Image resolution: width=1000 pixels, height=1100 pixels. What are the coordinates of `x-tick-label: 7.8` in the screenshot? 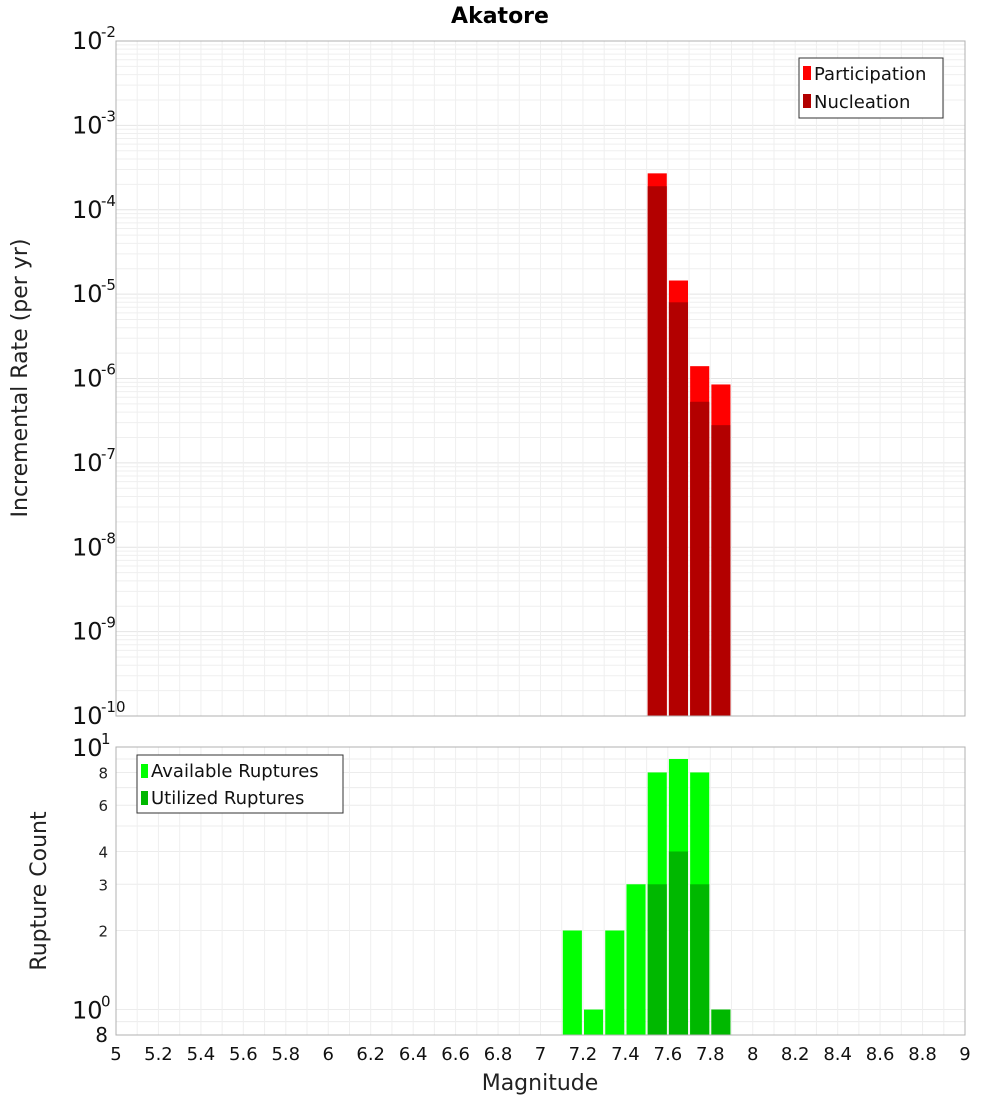 It's located at (710, 1054).